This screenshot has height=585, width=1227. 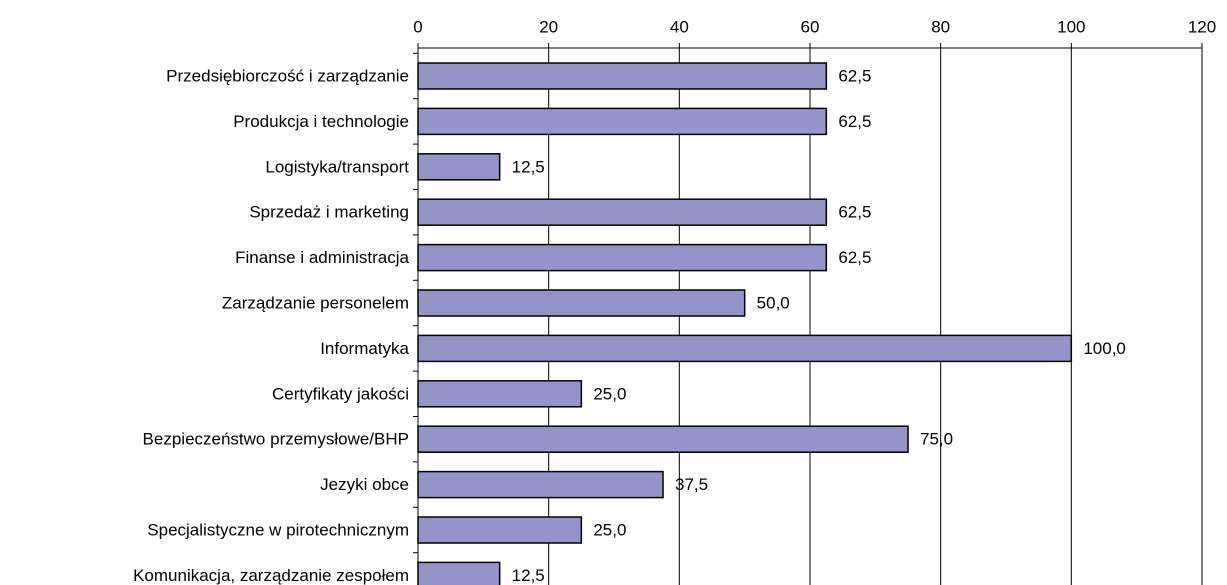 What do you see at coordinates (940, 26) in the screenshot?
I see `x-tick-label: 80` at bounding box center [940, 26].